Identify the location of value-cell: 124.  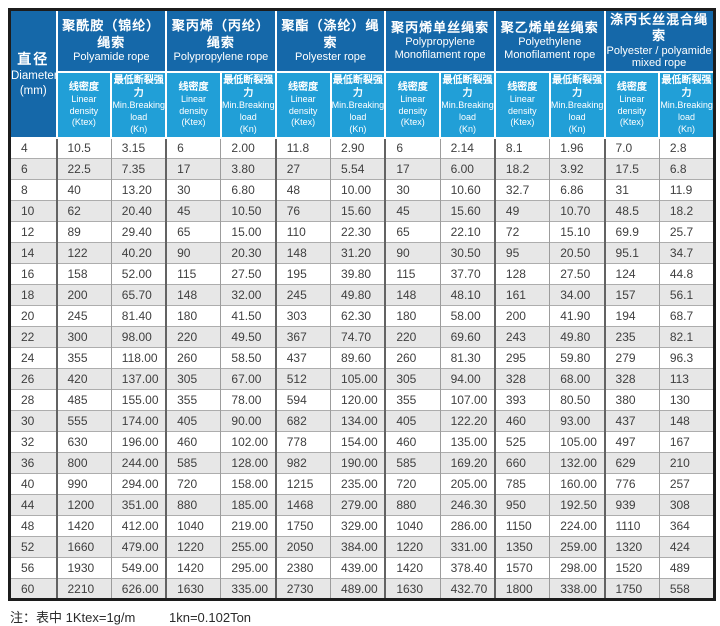
(631, 274).